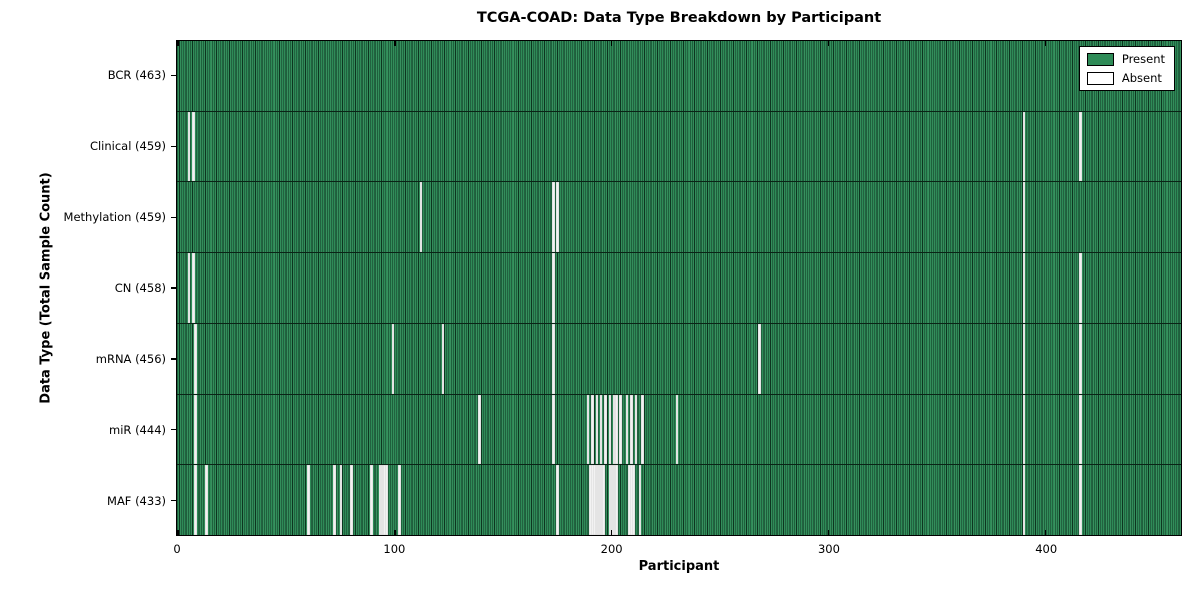  Describe the element at coordinates (679, 76) in the screenshot. I see `row-bcr` at that location.